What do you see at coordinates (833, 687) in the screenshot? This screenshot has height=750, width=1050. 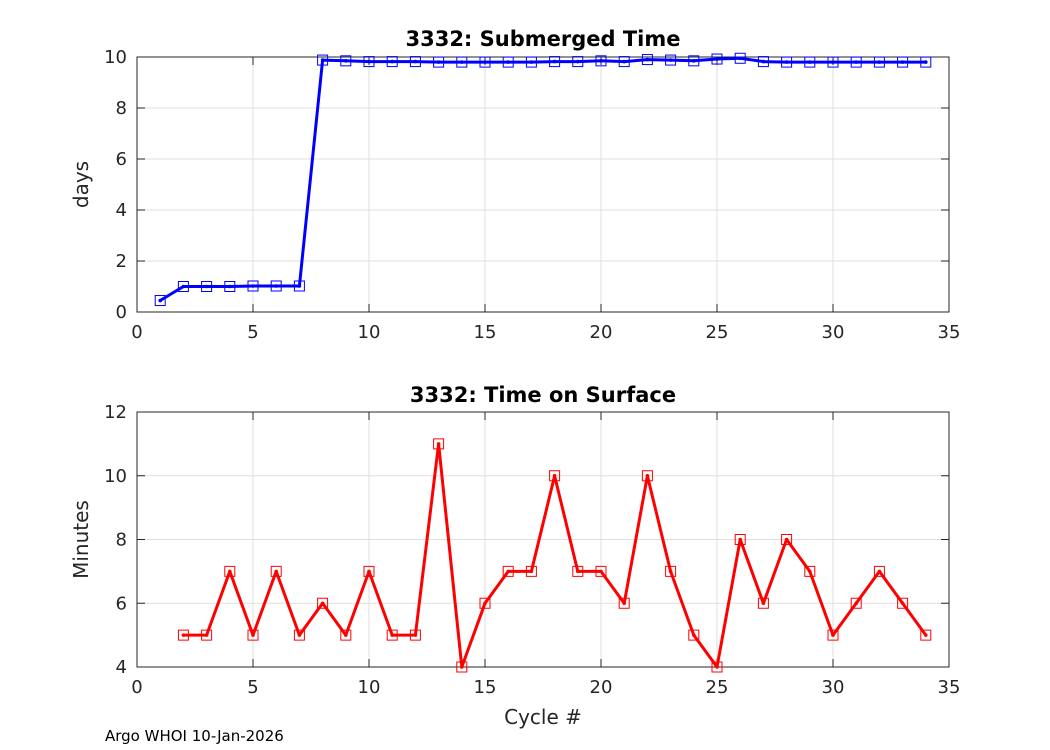 I see `x-tick-label: 30` at bounding box center [833, 687].